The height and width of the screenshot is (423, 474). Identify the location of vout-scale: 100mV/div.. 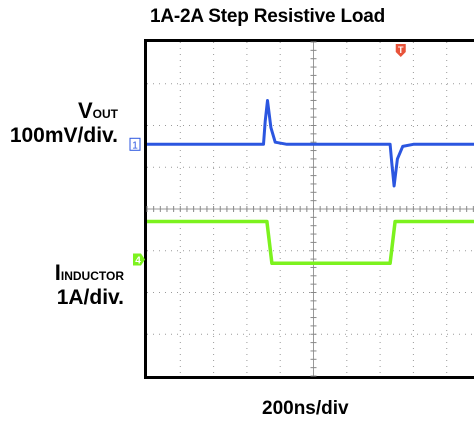
(63, 135).